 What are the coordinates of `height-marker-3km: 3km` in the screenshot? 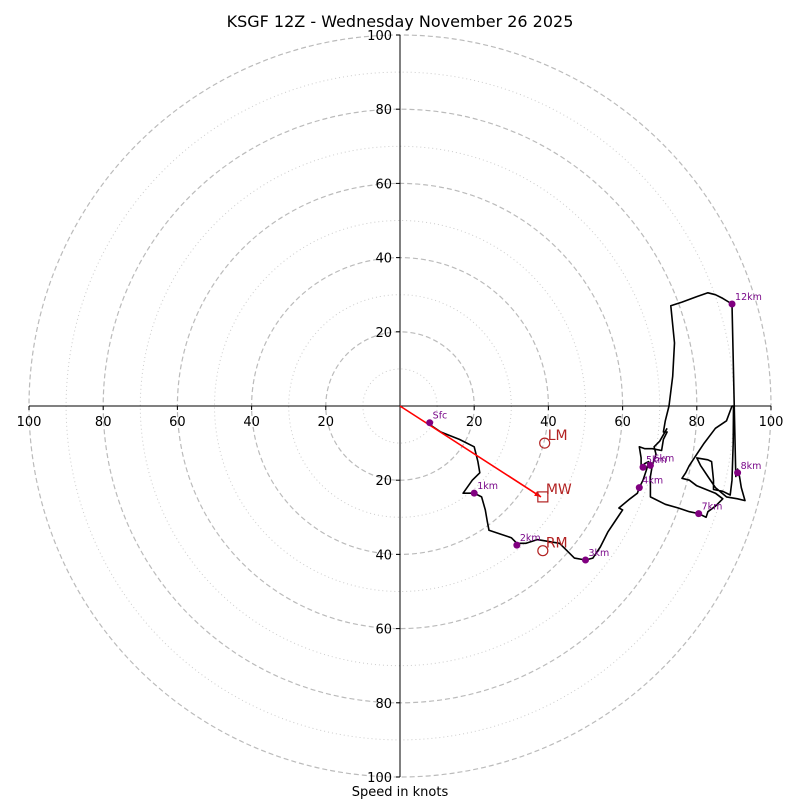 It's located at (595, 556).